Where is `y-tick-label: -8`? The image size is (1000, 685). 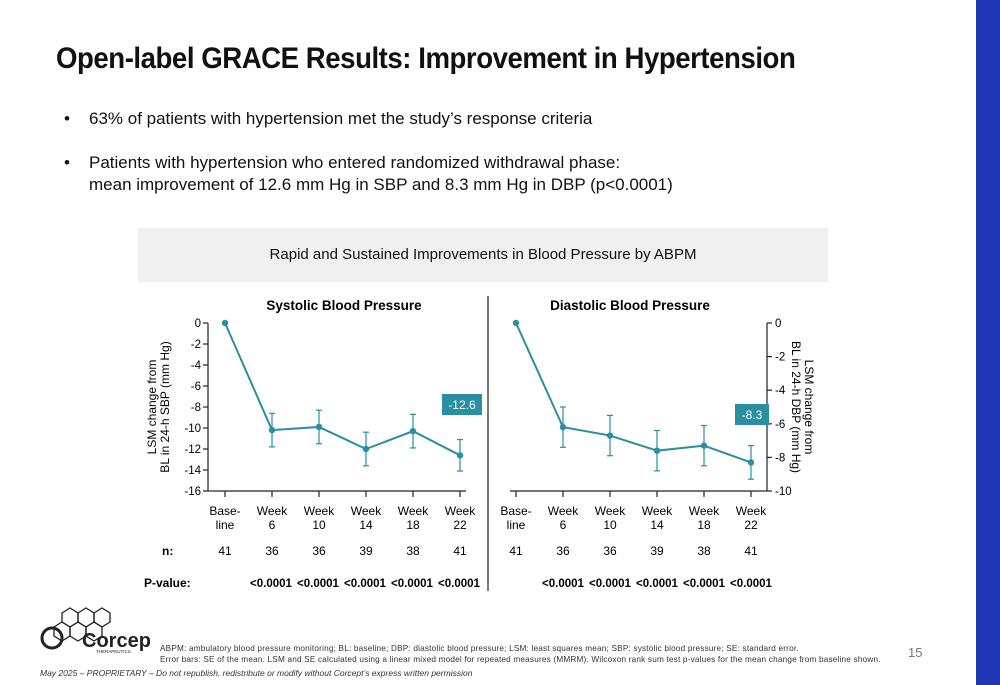 y-tick-label: -8 is located at coordinates (780, 458).